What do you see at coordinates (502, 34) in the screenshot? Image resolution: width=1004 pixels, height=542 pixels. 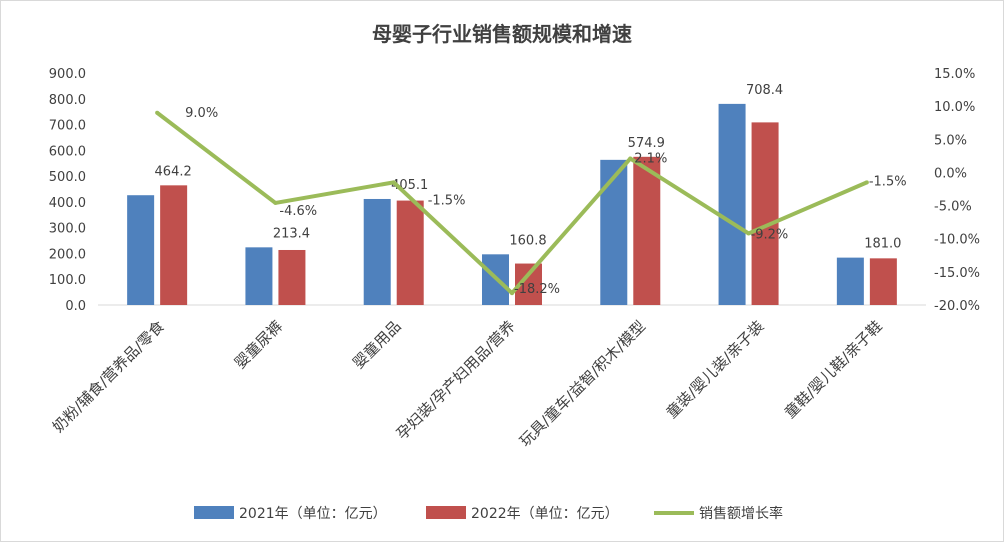 I see `chart-title: 母婴子行业销售额规模和增速` at bounding box center [502, 34].